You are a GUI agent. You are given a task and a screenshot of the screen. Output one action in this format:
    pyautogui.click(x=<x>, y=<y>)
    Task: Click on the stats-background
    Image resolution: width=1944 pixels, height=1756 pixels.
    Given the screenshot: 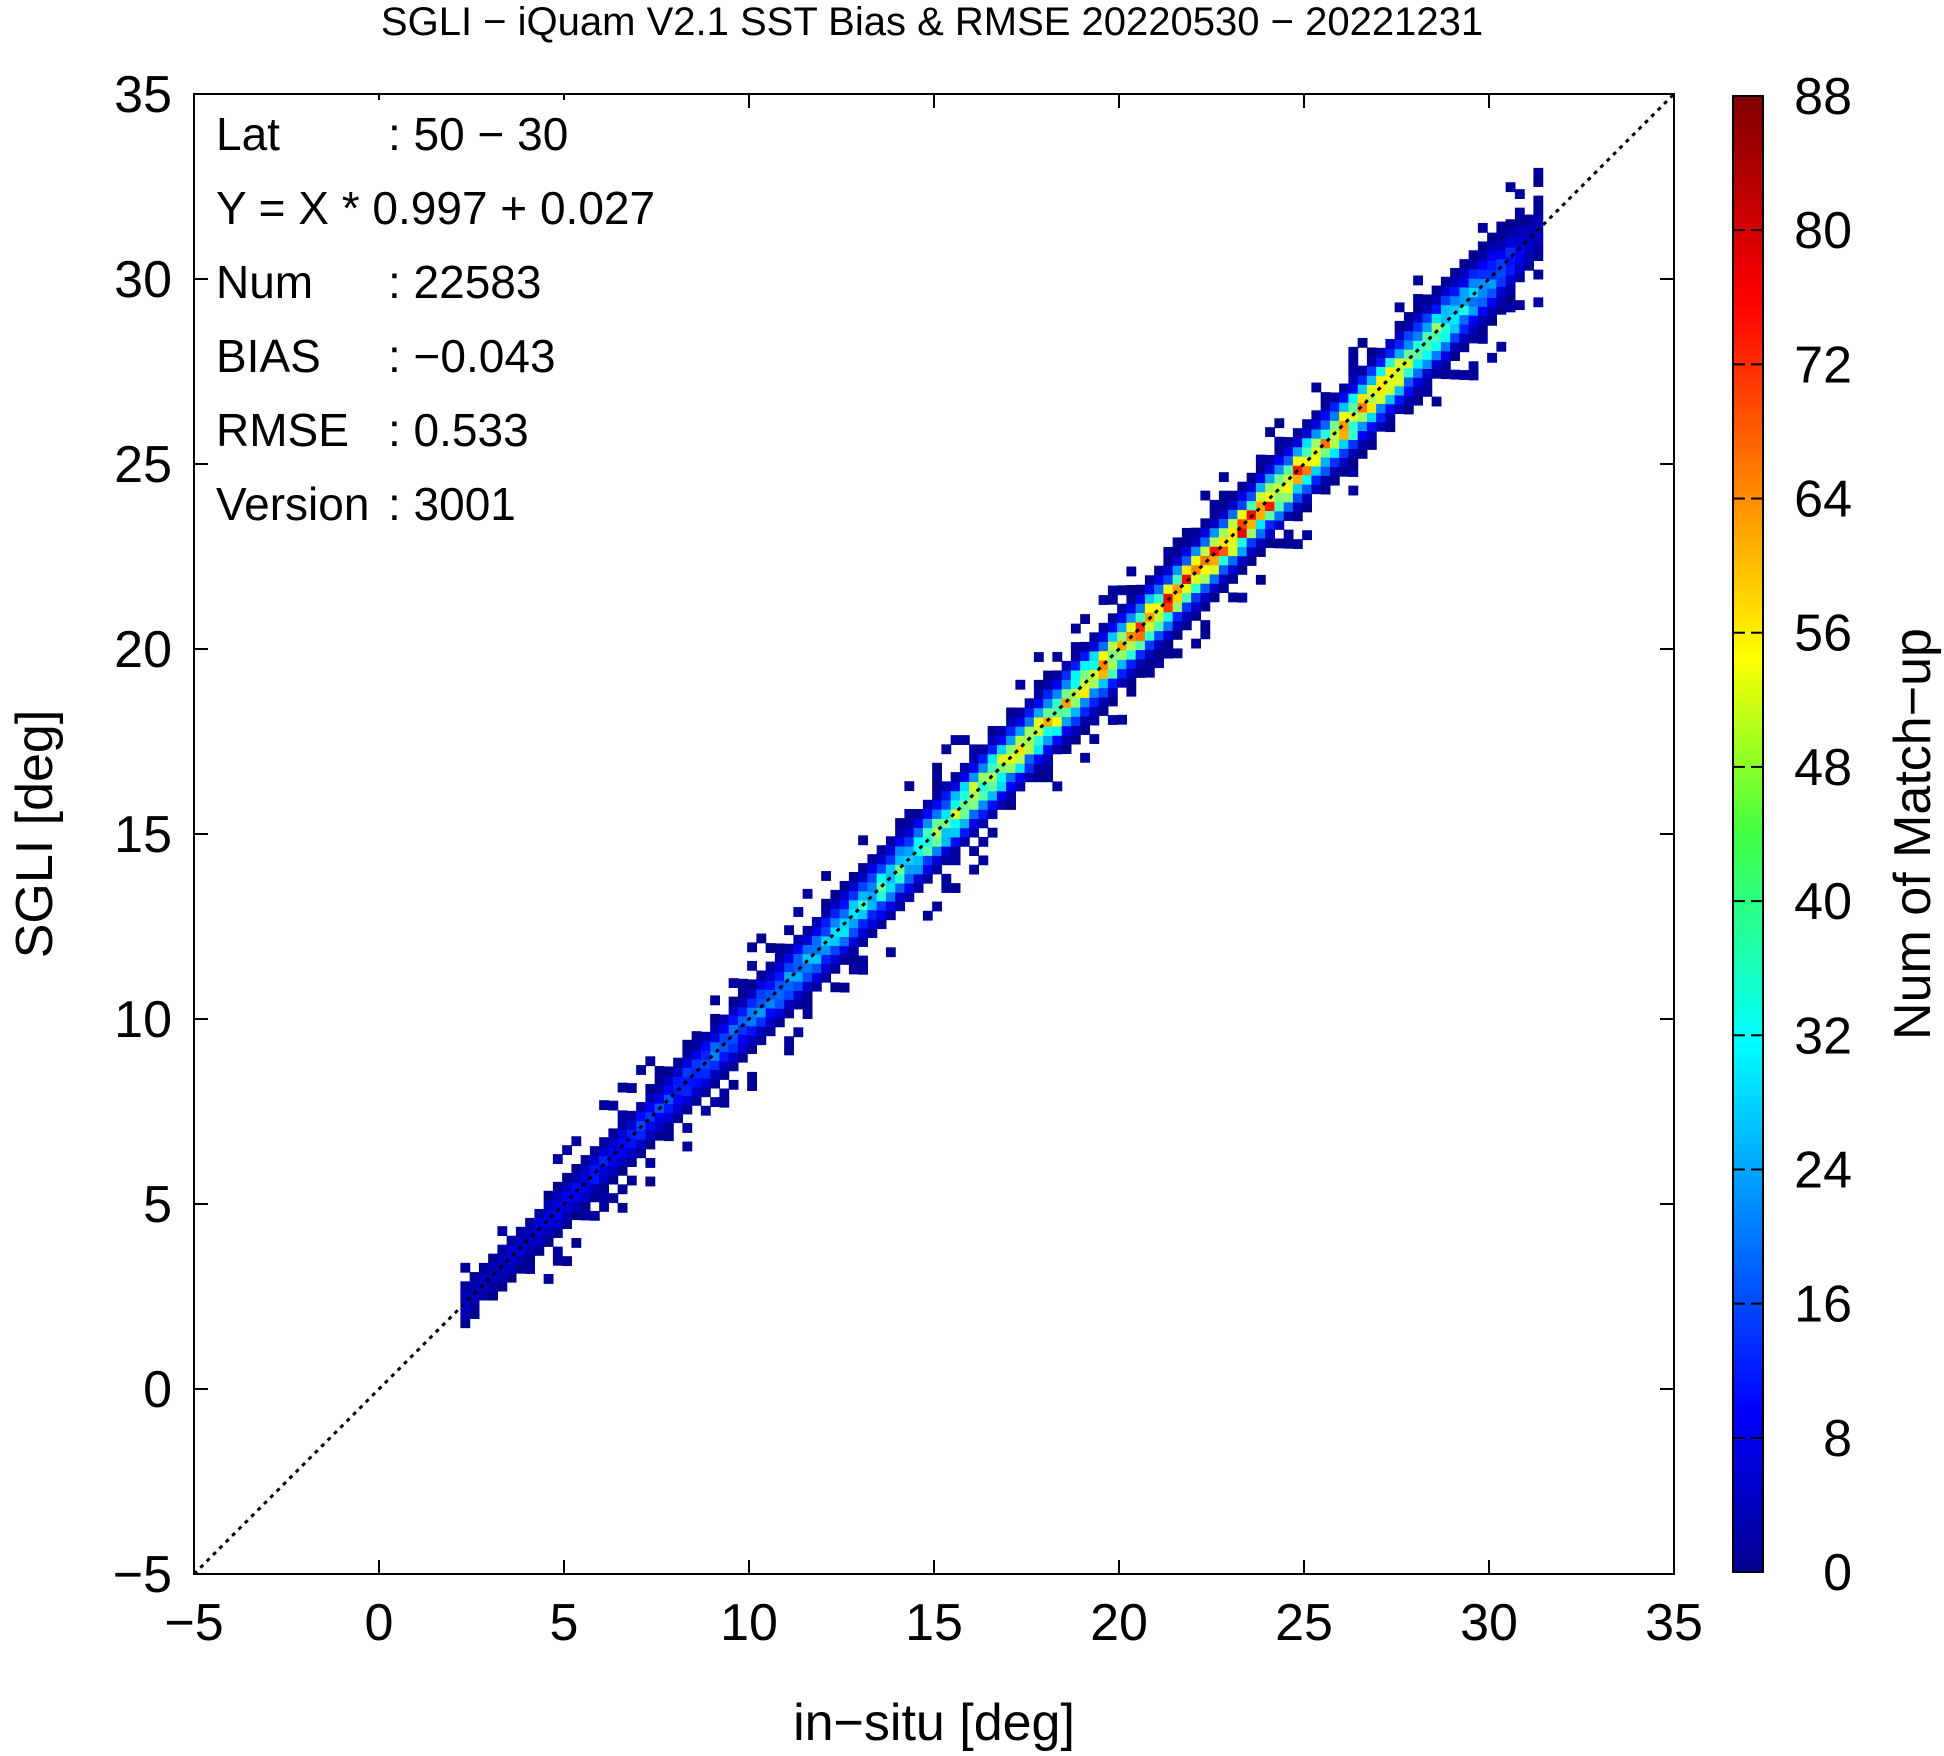 What is the action you would take?
    pyautogui.click(x=457, y=166)
    